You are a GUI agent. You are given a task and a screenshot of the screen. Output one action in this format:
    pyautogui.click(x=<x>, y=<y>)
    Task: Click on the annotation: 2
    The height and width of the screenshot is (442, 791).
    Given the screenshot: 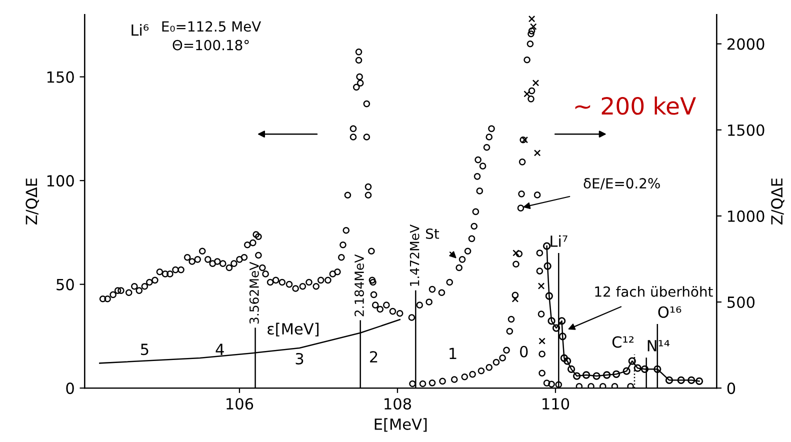 What is the action you would take?
    pyautogui.click(x=374, y=356)
    